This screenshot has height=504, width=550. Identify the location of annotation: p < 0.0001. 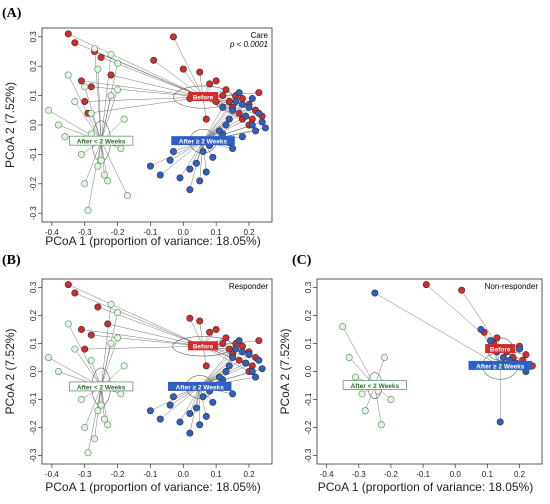
(248, 44).